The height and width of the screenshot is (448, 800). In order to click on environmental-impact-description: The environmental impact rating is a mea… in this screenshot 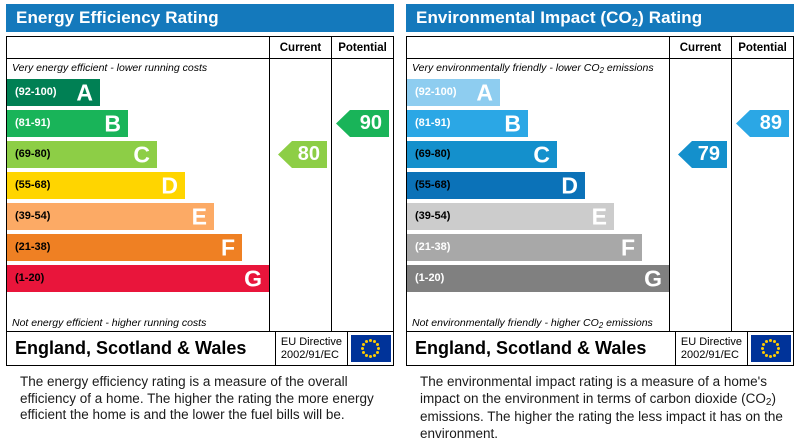, I will do `click(600, 404)`.